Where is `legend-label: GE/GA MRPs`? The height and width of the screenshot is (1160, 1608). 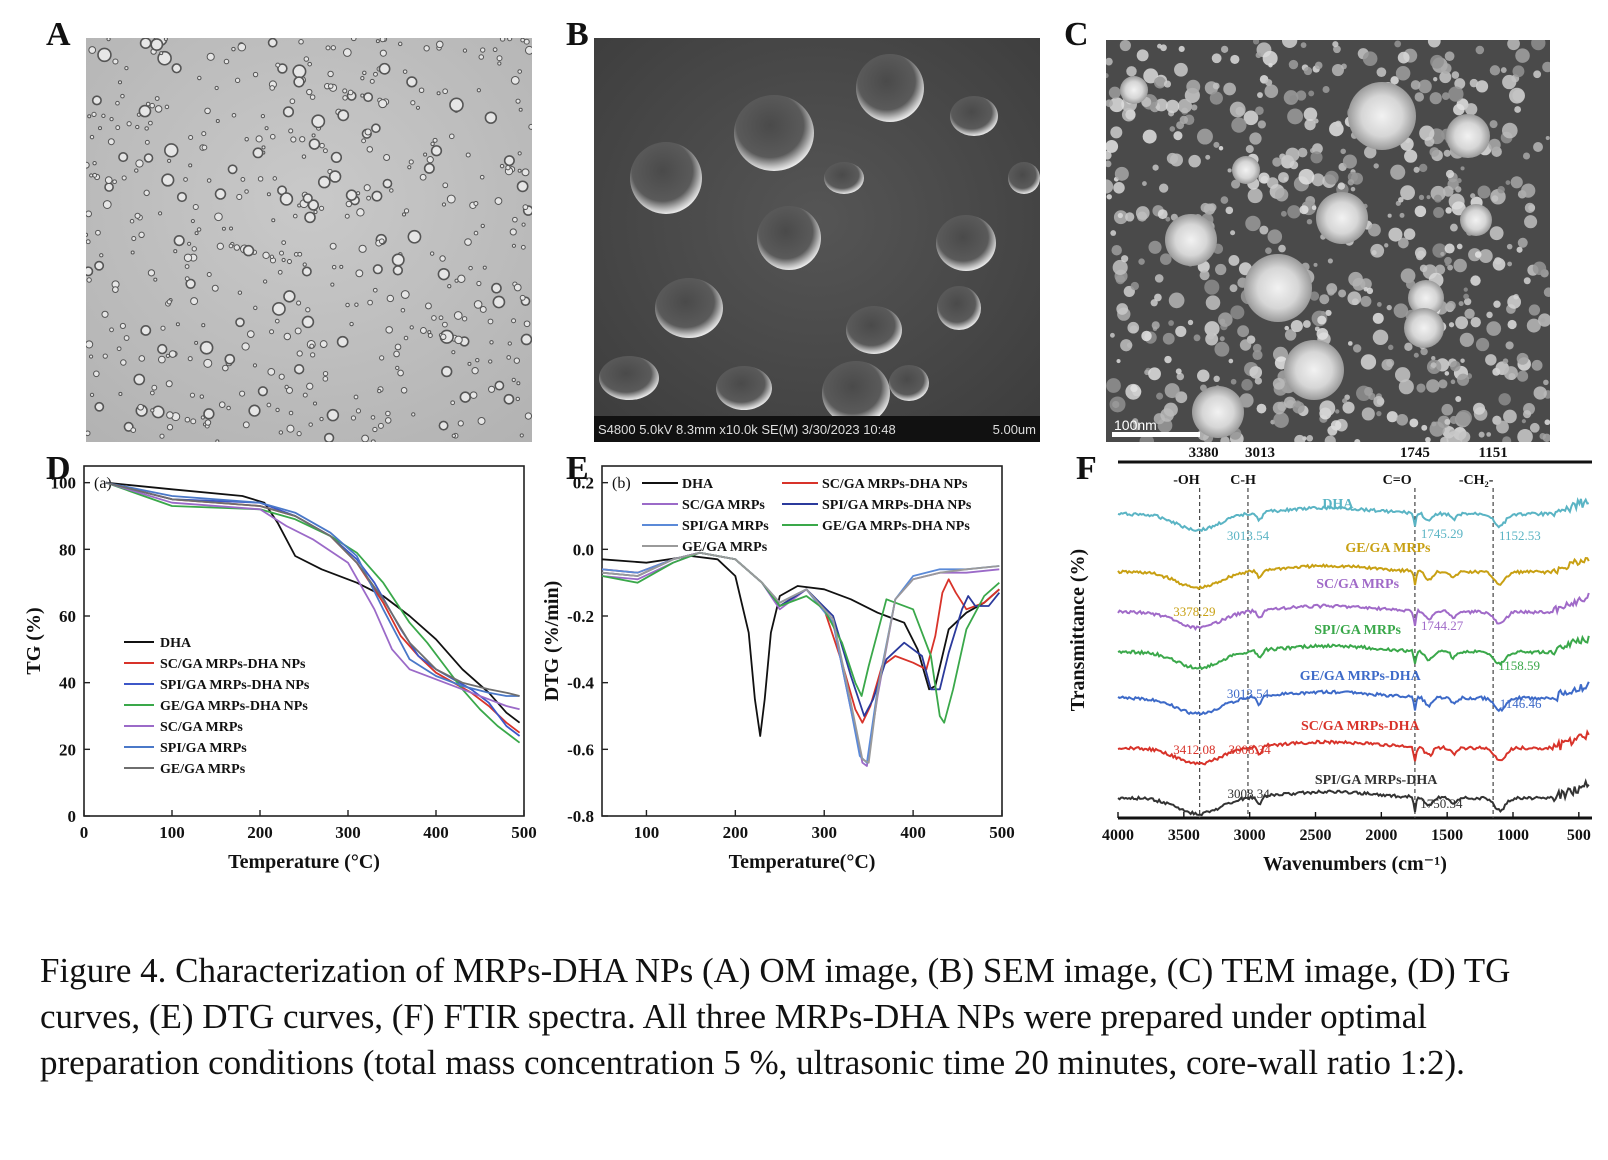
legend-label: GE/GA MRPs is located at coordinates (203, 769).